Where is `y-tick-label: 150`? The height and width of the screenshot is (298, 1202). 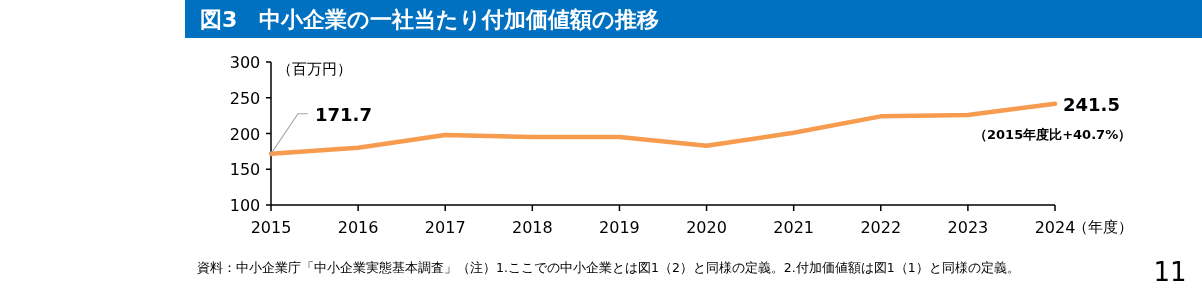
y-tick-label: 150 is located at coordinates (245, 170).